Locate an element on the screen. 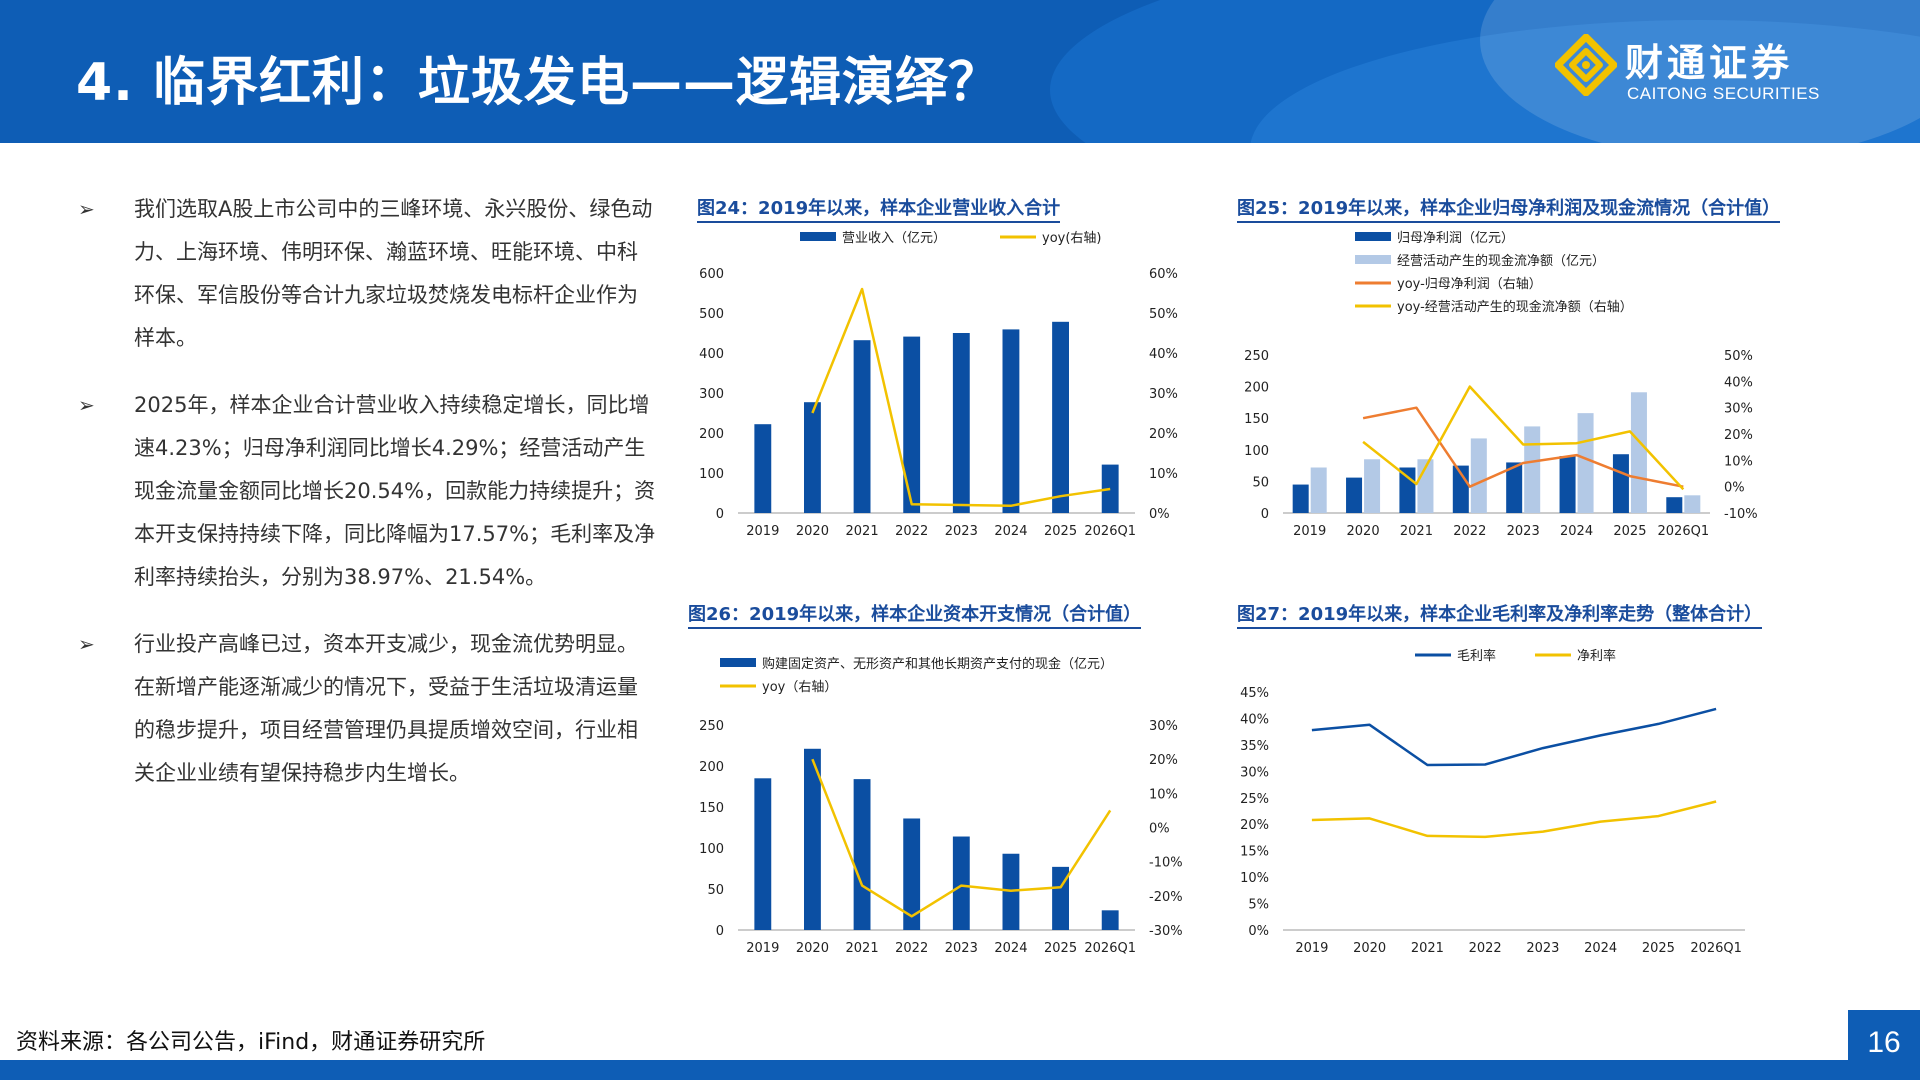 Image resolution: width=1920 pixels, height=1080 pixels. page-title: 4. 临界红利：垃圾发电——逻辑演绎？ is located at coordinates (539, 83).